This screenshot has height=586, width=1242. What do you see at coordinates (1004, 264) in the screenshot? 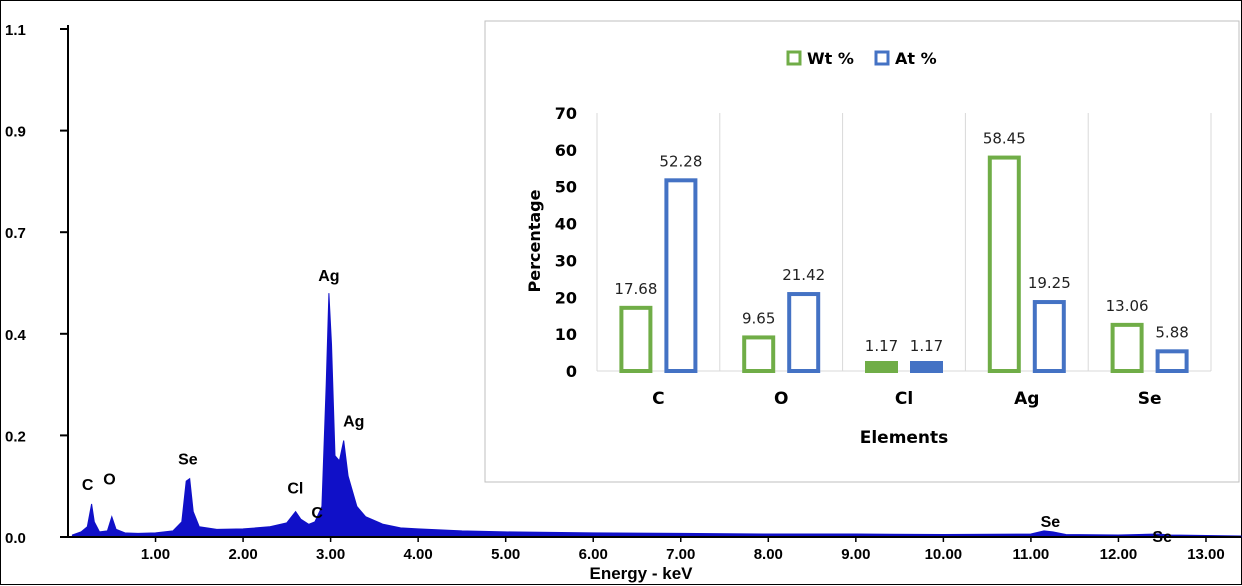
I see `inset-bar-wt-ag` at bounding box center [1004, 264].